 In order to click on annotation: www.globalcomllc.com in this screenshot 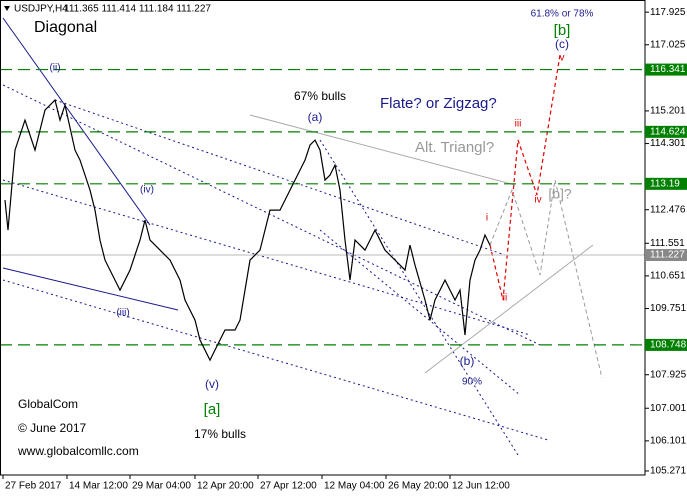, I will do `click(78, 451)`.